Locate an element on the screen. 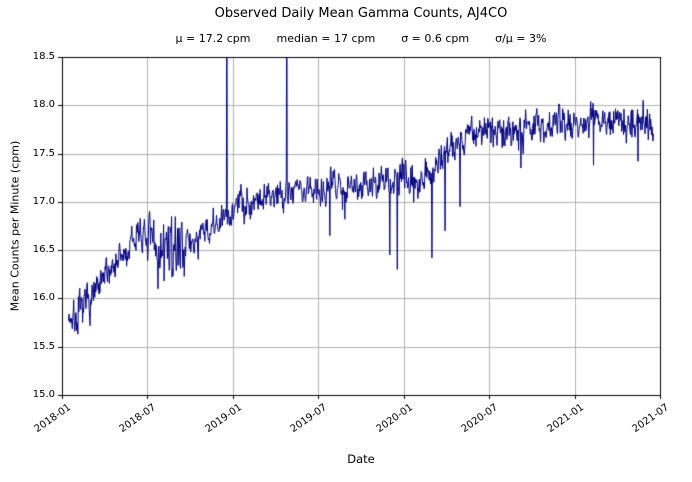 The image size is (692, 482). stat-item: σ = 0.6 cpm is located at coordinates (435, 38).